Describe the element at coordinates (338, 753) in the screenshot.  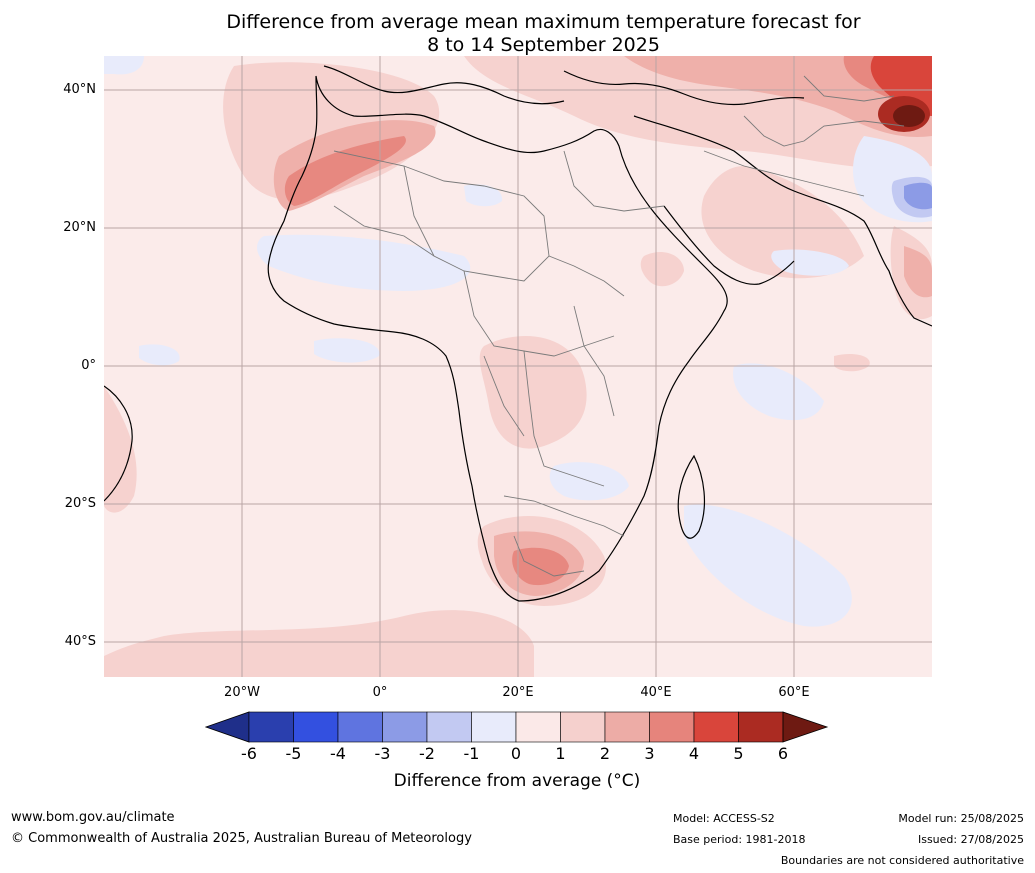
I see `colorbar-tick-label: -4` at that location.